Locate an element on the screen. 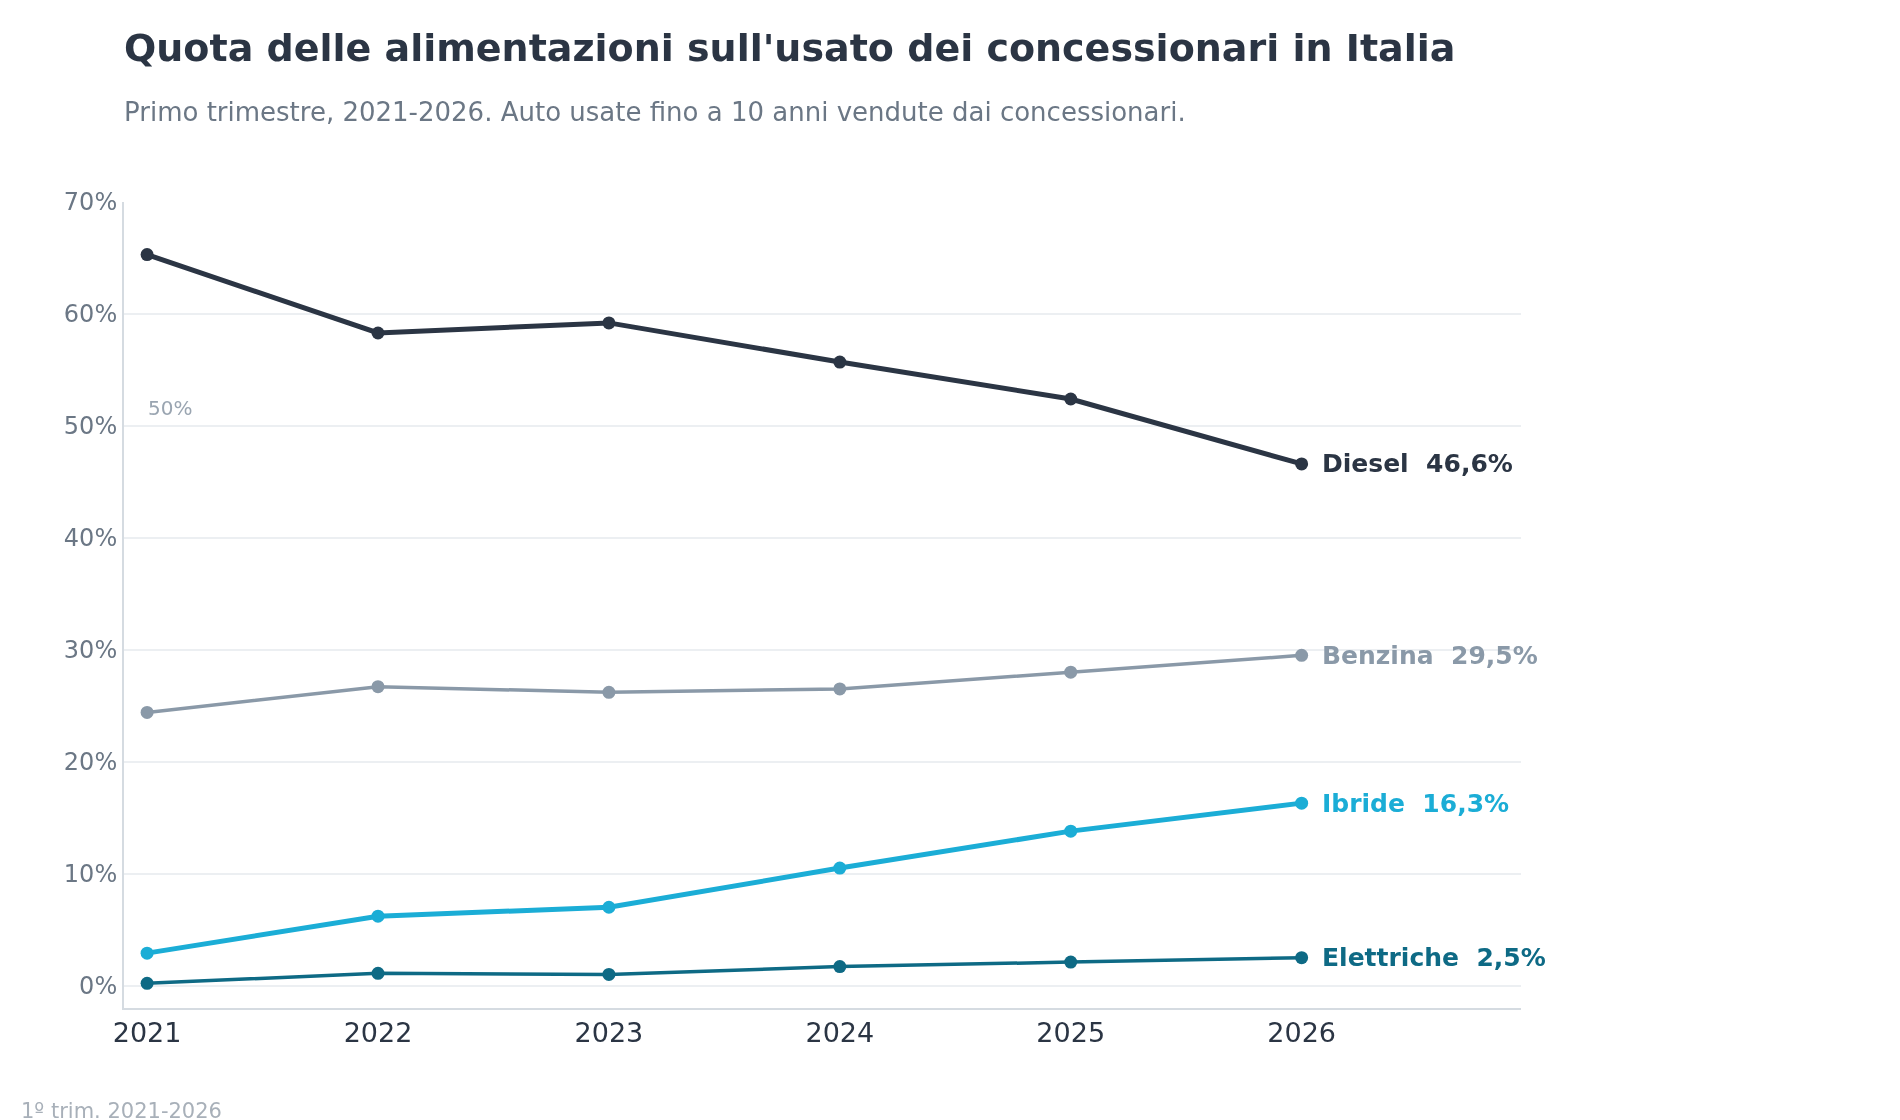  chart-subtitle: Primo trimestre, 2021-2026. Auto usate fino a 10 anni vendute dai concessionari. is located at coordinates (655, 112).